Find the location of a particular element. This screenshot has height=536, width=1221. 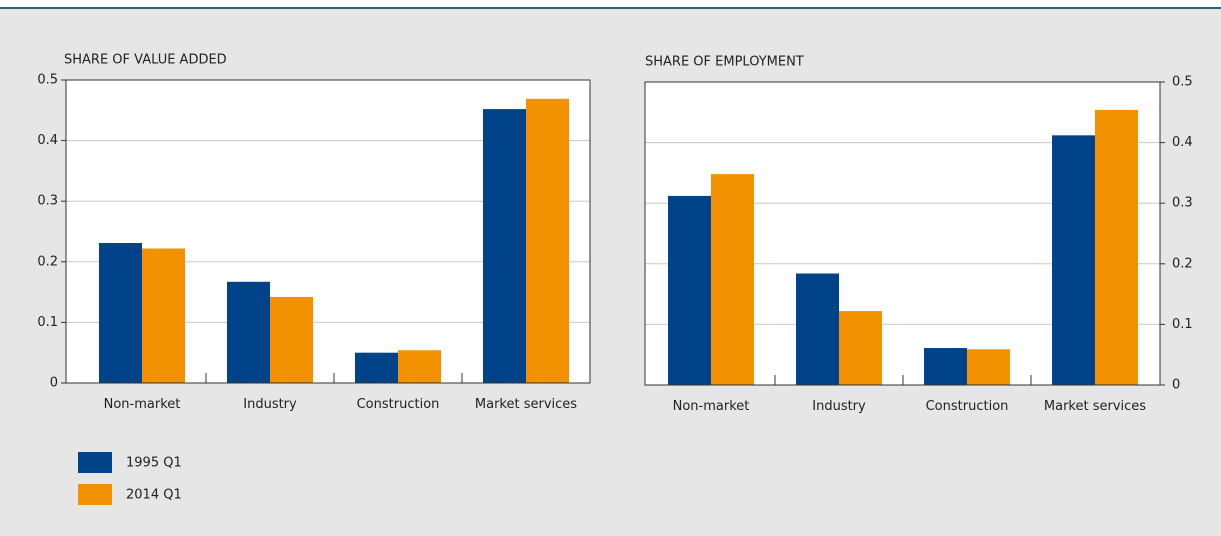

chart-title: SHARE OF VALUE ADDED is located at coordinates (145, 60).